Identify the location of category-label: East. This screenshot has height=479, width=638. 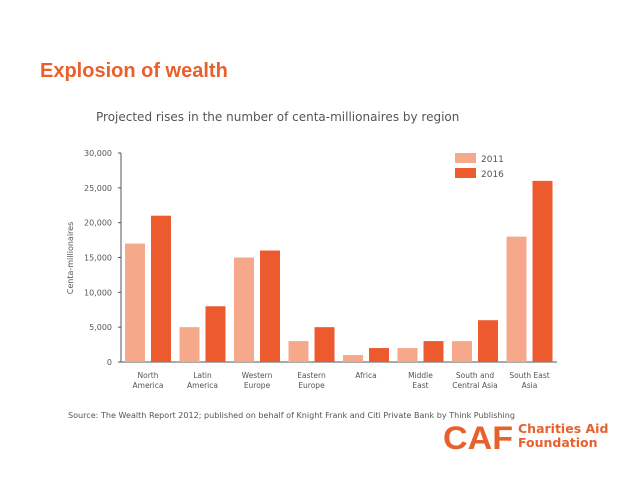
(420, 385).